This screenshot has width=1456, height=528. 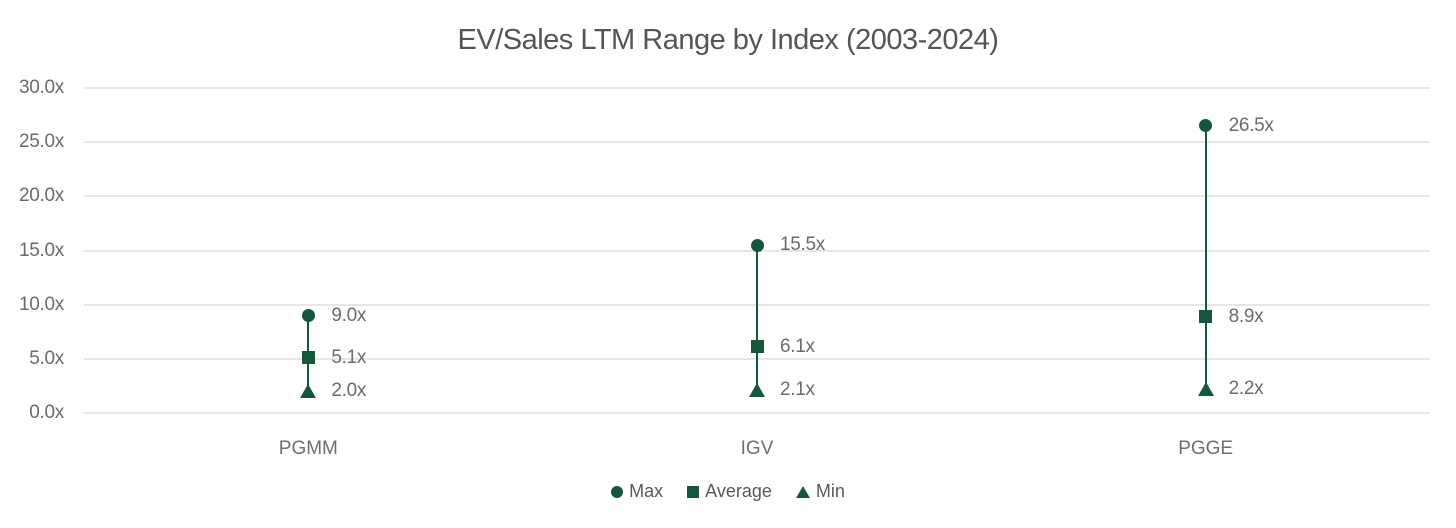 What do you see at coordinates (41, 250) in the screenshot?
I see `y-axis-tick-label: 15.0x` at bounding box center [41, 250].